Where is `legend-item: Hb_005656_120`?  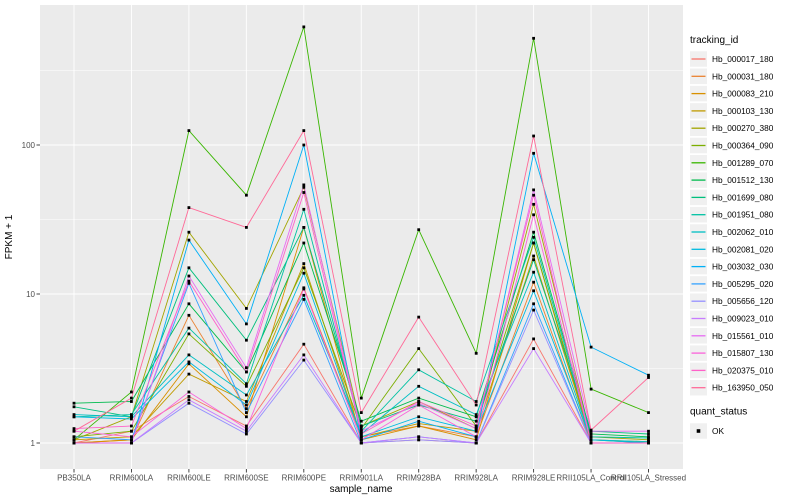 legend-item: Hb_005656_120 is located at coordinates (732, 301).